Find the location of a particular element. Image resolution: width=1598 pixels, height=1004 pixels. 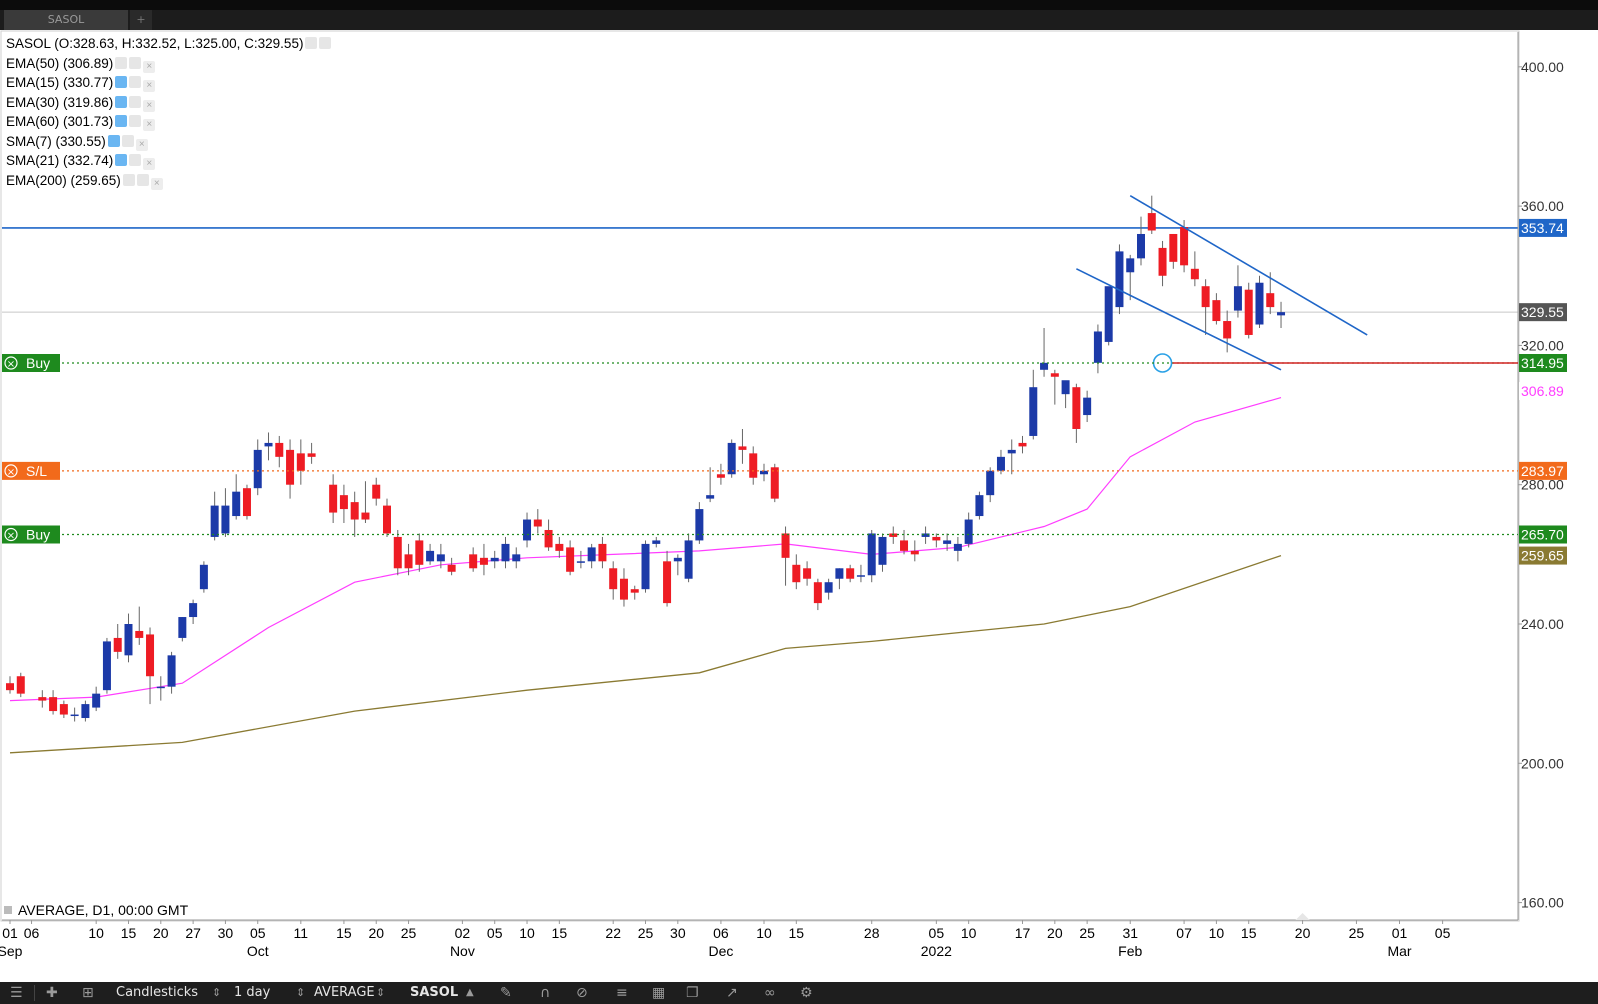

x-tick-label: 27 is located at coordinates (193, 933).